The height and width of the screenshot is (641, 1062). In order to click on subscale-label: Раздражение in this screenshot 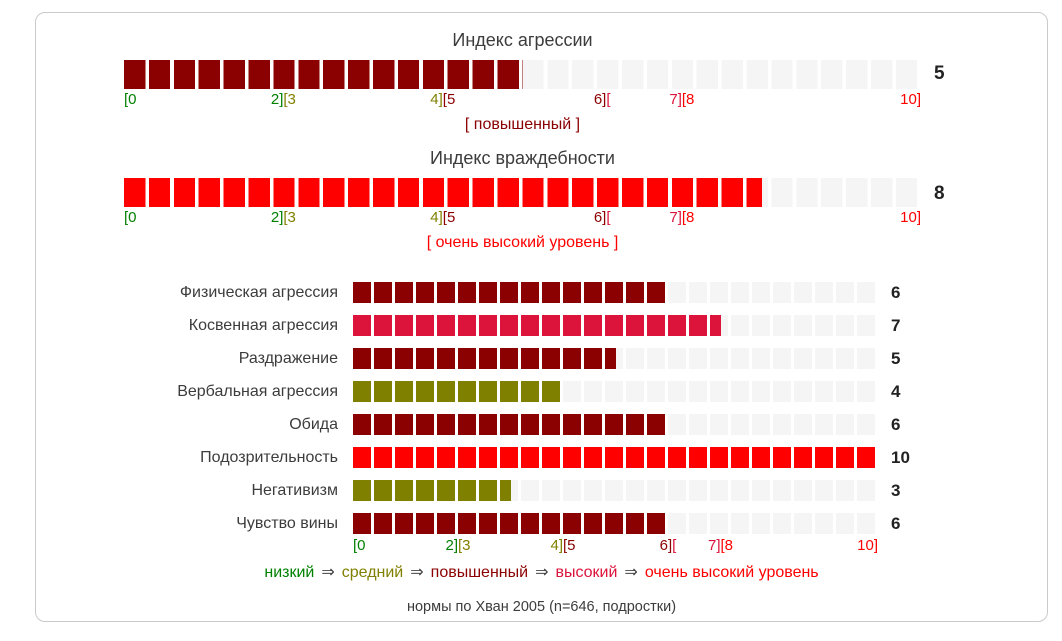, I will do `click(288, 358)`.